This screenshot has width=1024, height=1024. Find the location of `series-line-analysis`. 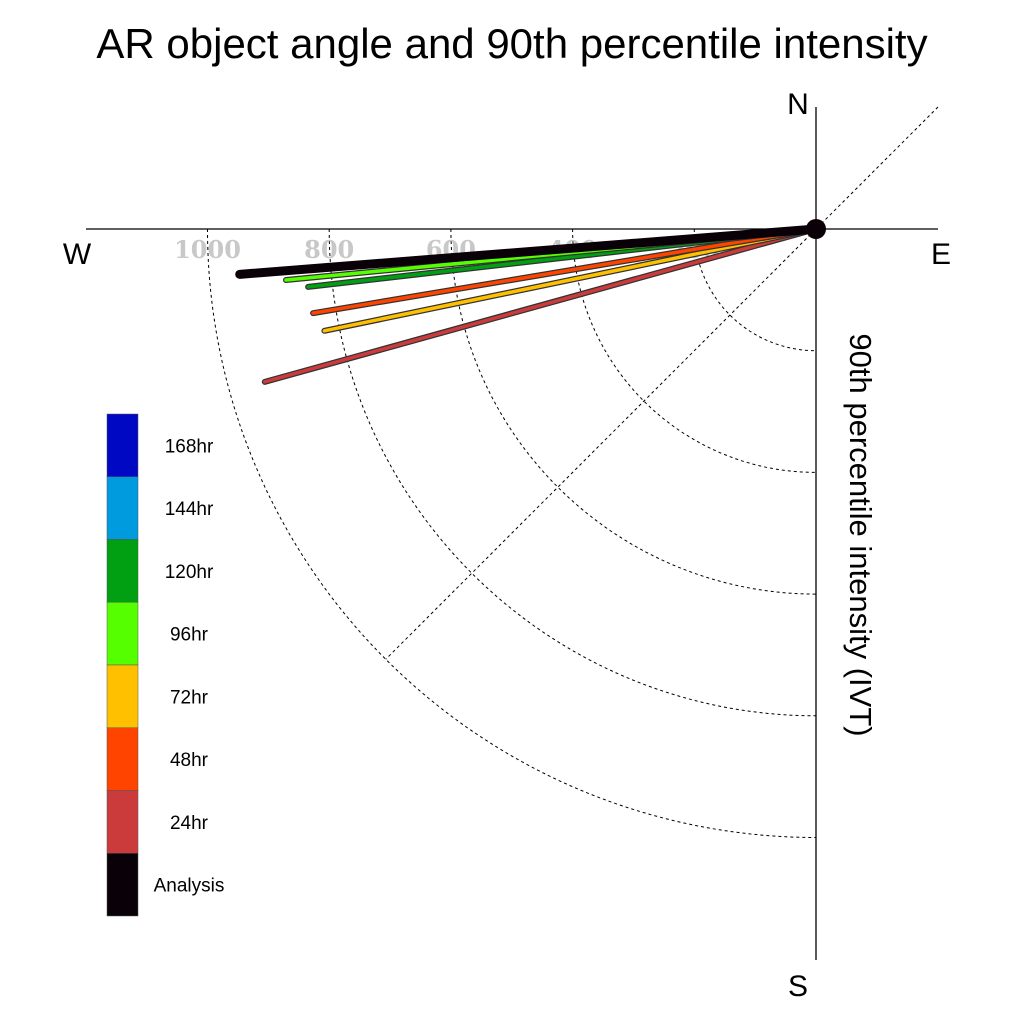

series-line-analysis is located at coordinates (528, 251).